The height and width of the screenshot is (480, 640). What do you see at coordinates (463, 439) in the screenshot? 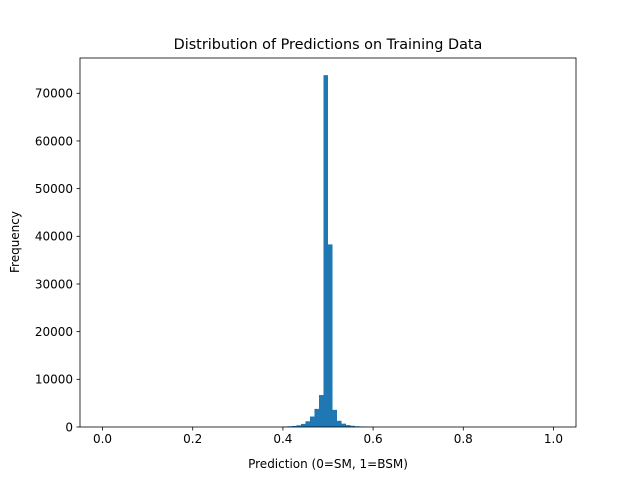
I see `x-tick-label: 0.8` at bounding box center [463, 439].